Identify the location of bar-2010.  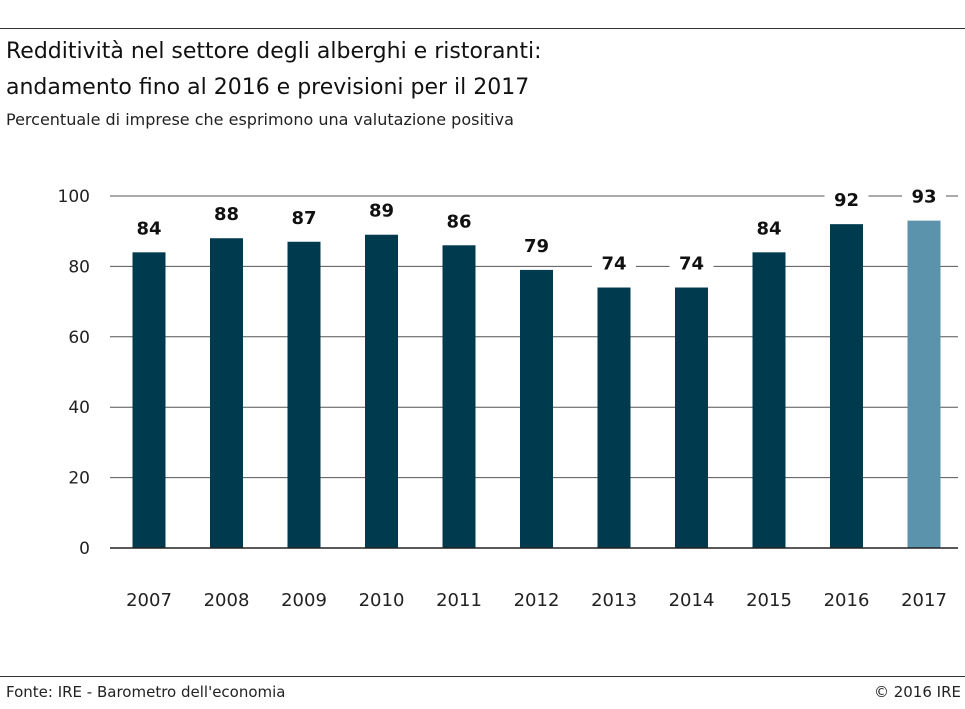
(381, 391).